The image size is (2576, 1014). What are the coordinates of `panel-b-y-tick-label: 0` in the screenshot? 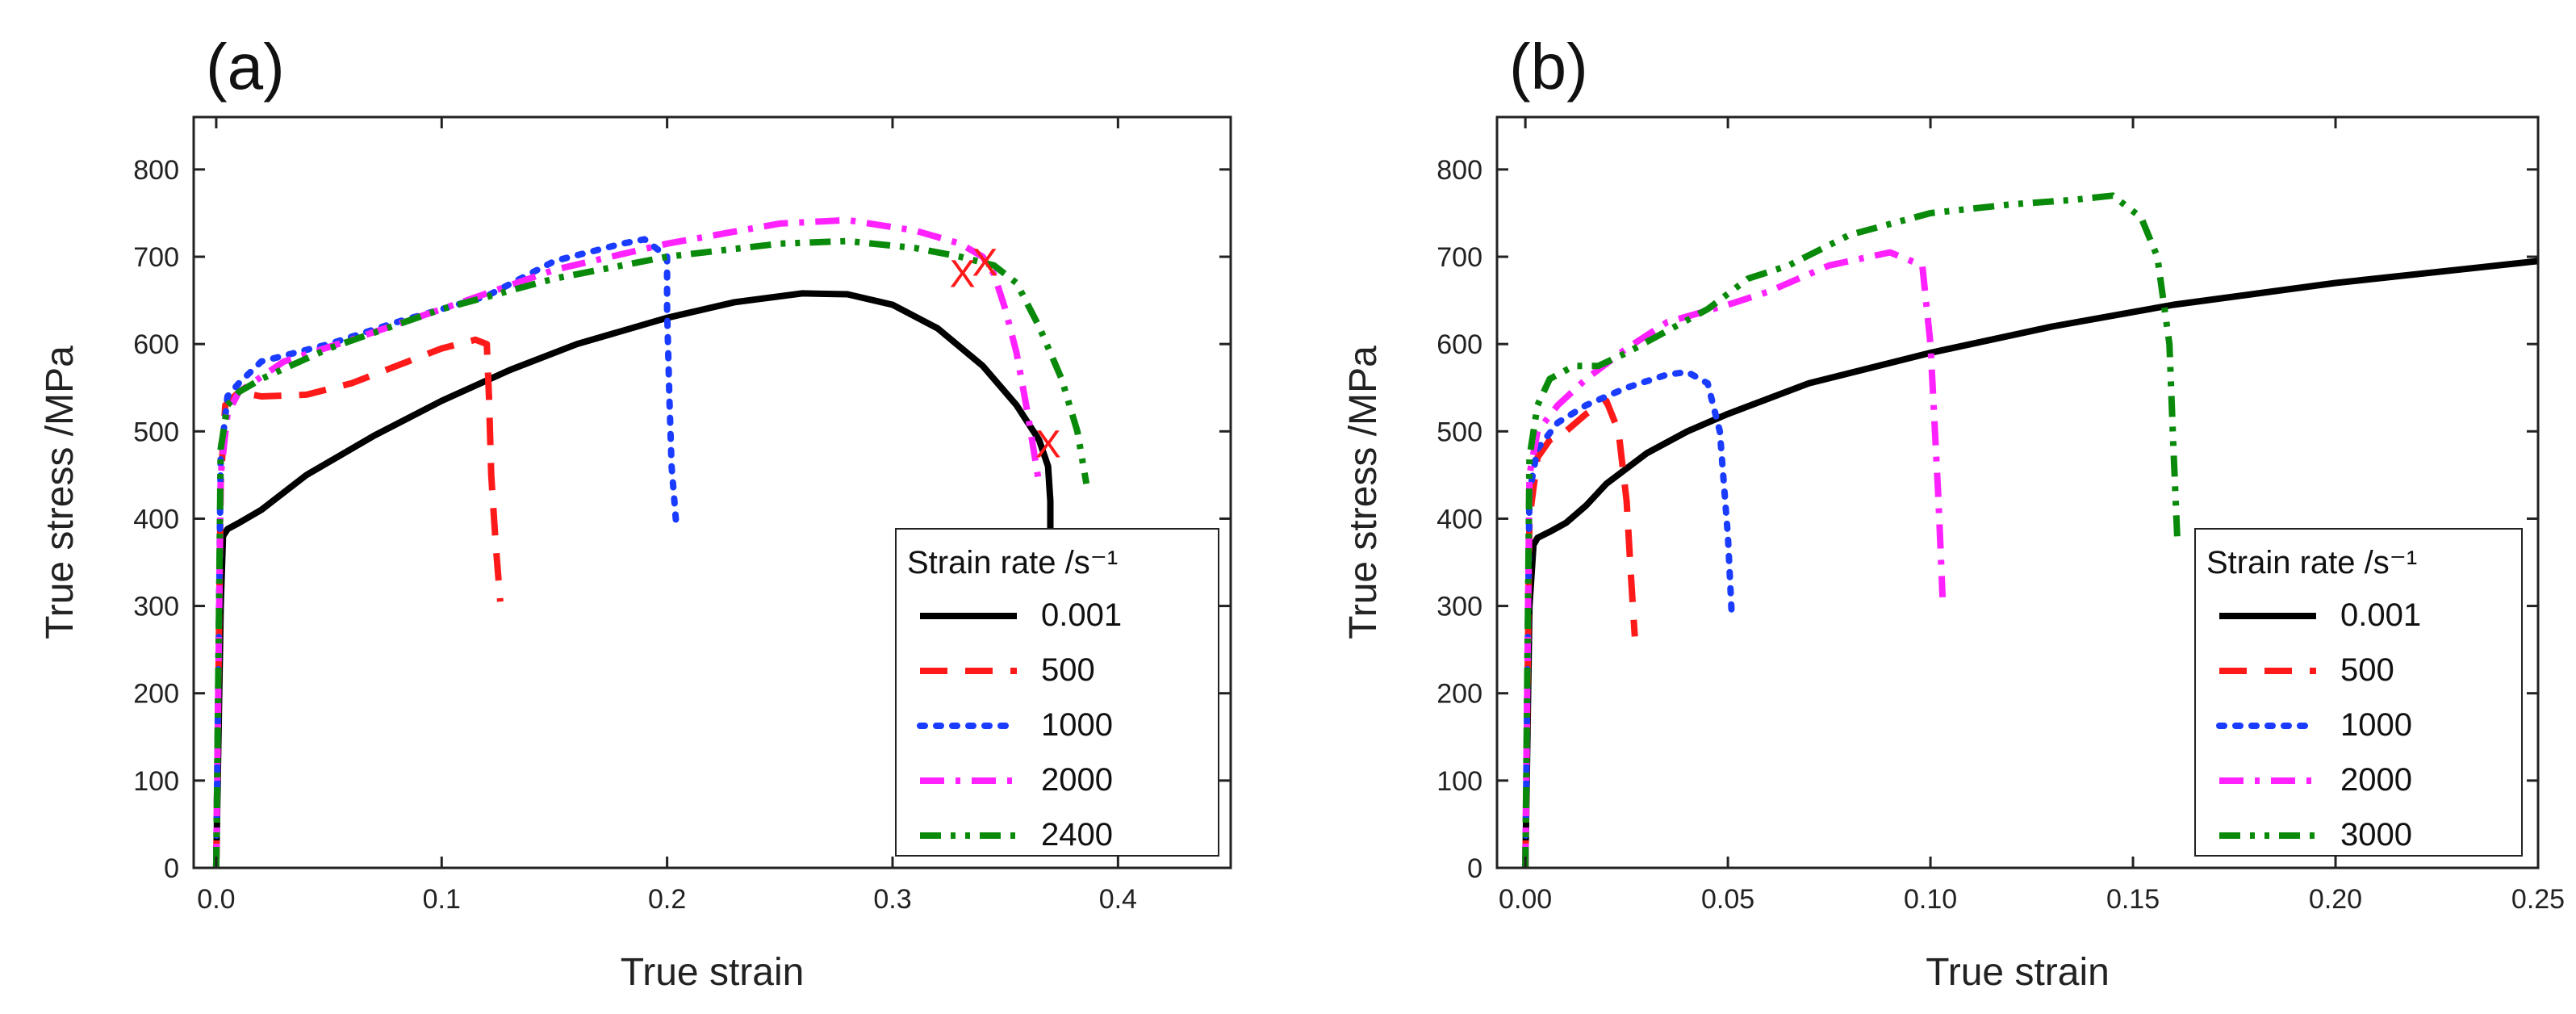 It's located at (1474, 868).